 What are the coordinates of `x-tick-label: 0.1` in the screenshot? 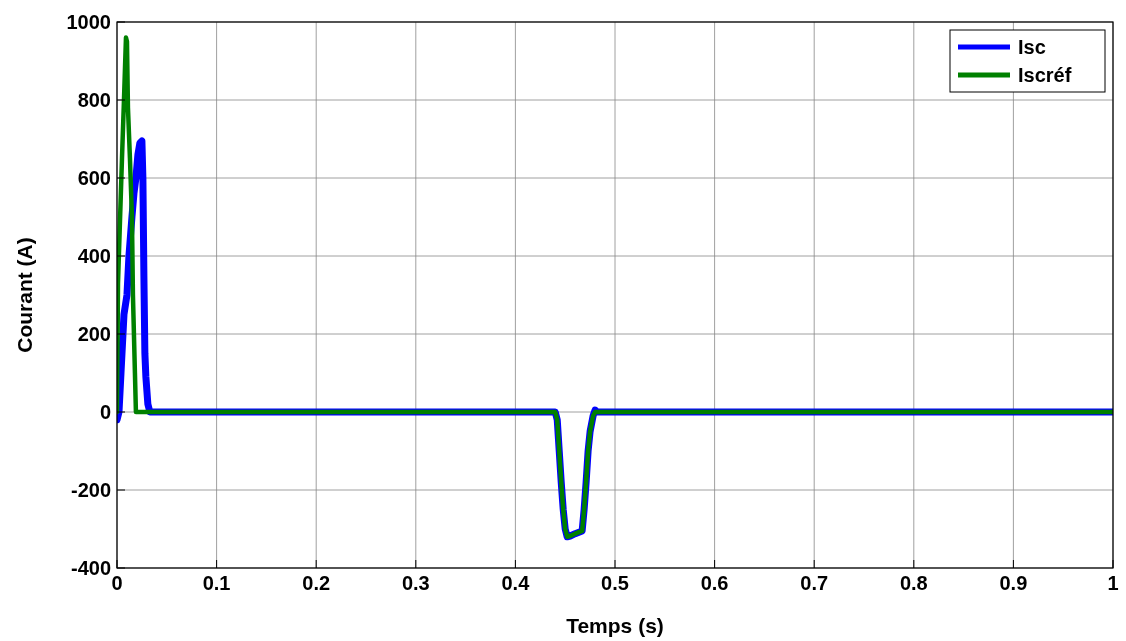 It's located at (216, 583).